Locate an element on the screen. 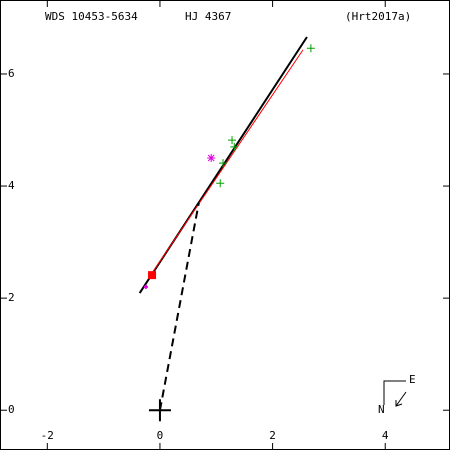  compass: N E is located at coordinates (397, 394).